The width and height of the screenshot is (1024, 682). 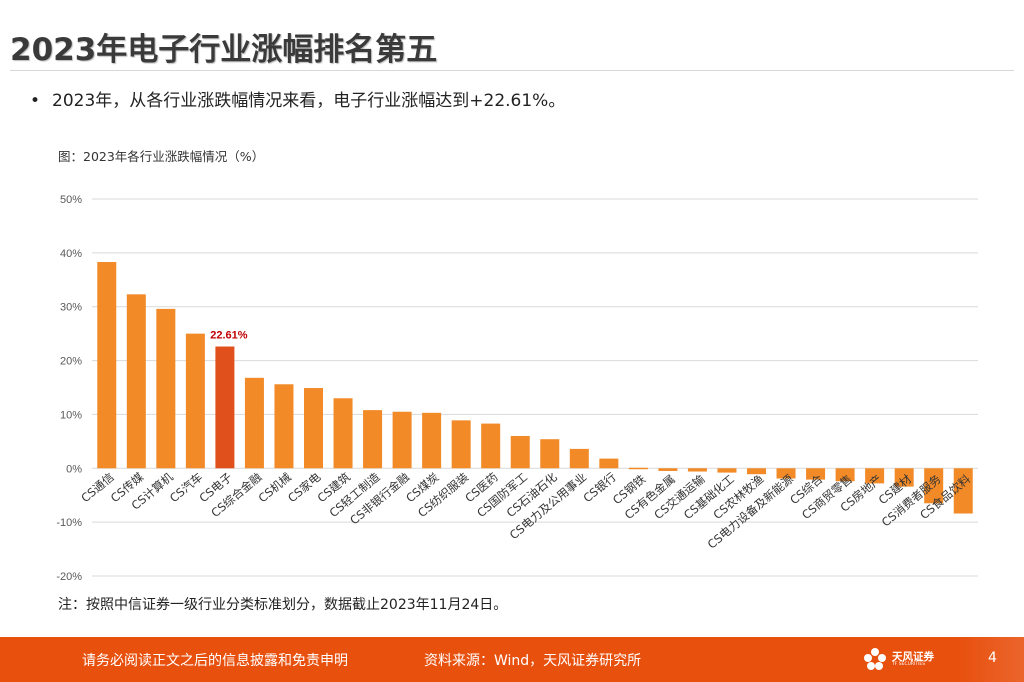 What do you see at coordinates (71, 308) in the screenshot?
I see `y-tick-label: 30%` at bounding box center [71, 308].